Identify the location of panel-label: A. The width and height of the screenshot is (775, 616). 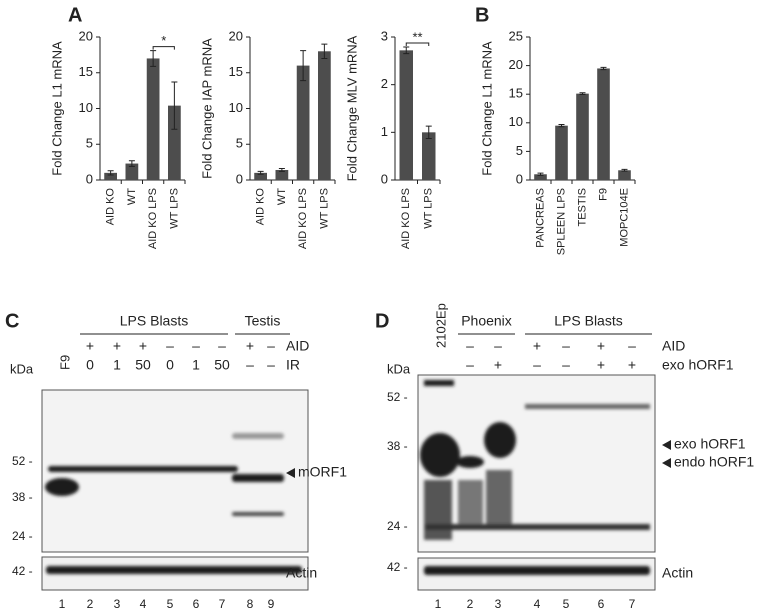
(75, 15).